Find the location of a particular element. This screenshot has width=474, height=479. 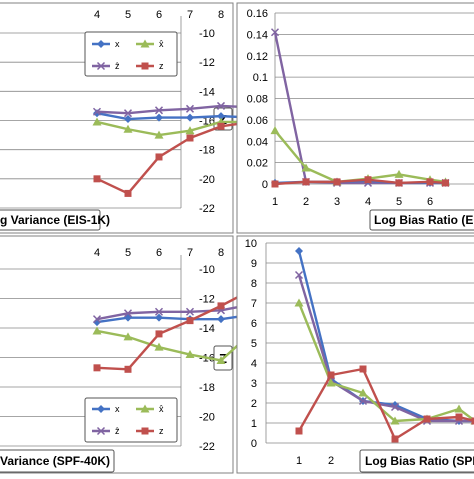

panel-3-y-tick-label: -22 is located at coordinates (207, 447).